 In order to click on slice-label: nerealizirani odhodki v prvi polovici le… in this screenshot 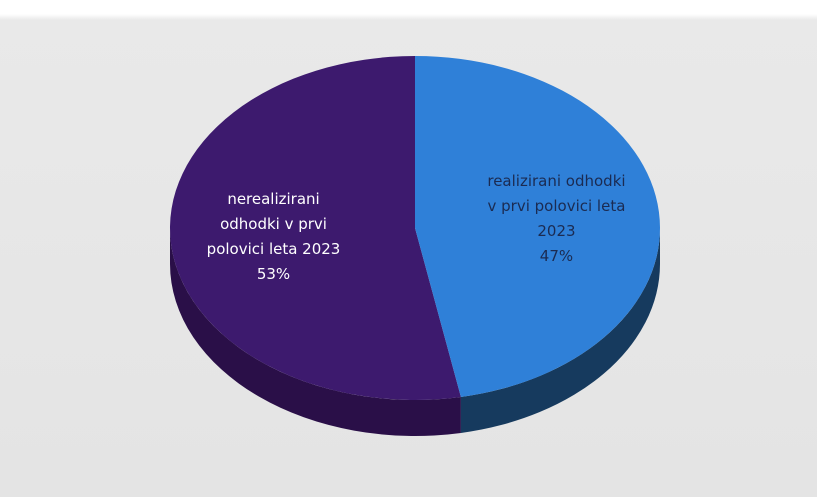, I will do `click(274, 237)`.